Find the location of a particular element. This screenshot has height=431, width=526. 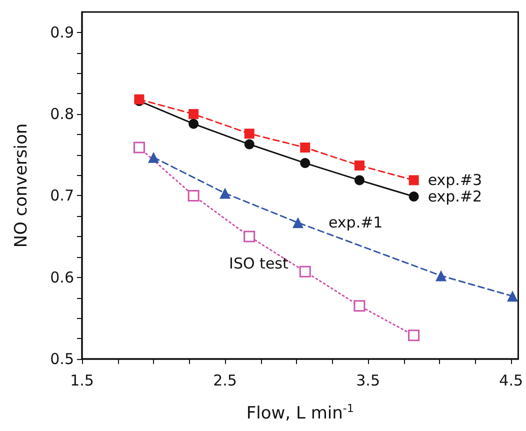

y-tick-label: 0.6 is located at coordinates (62, 277).